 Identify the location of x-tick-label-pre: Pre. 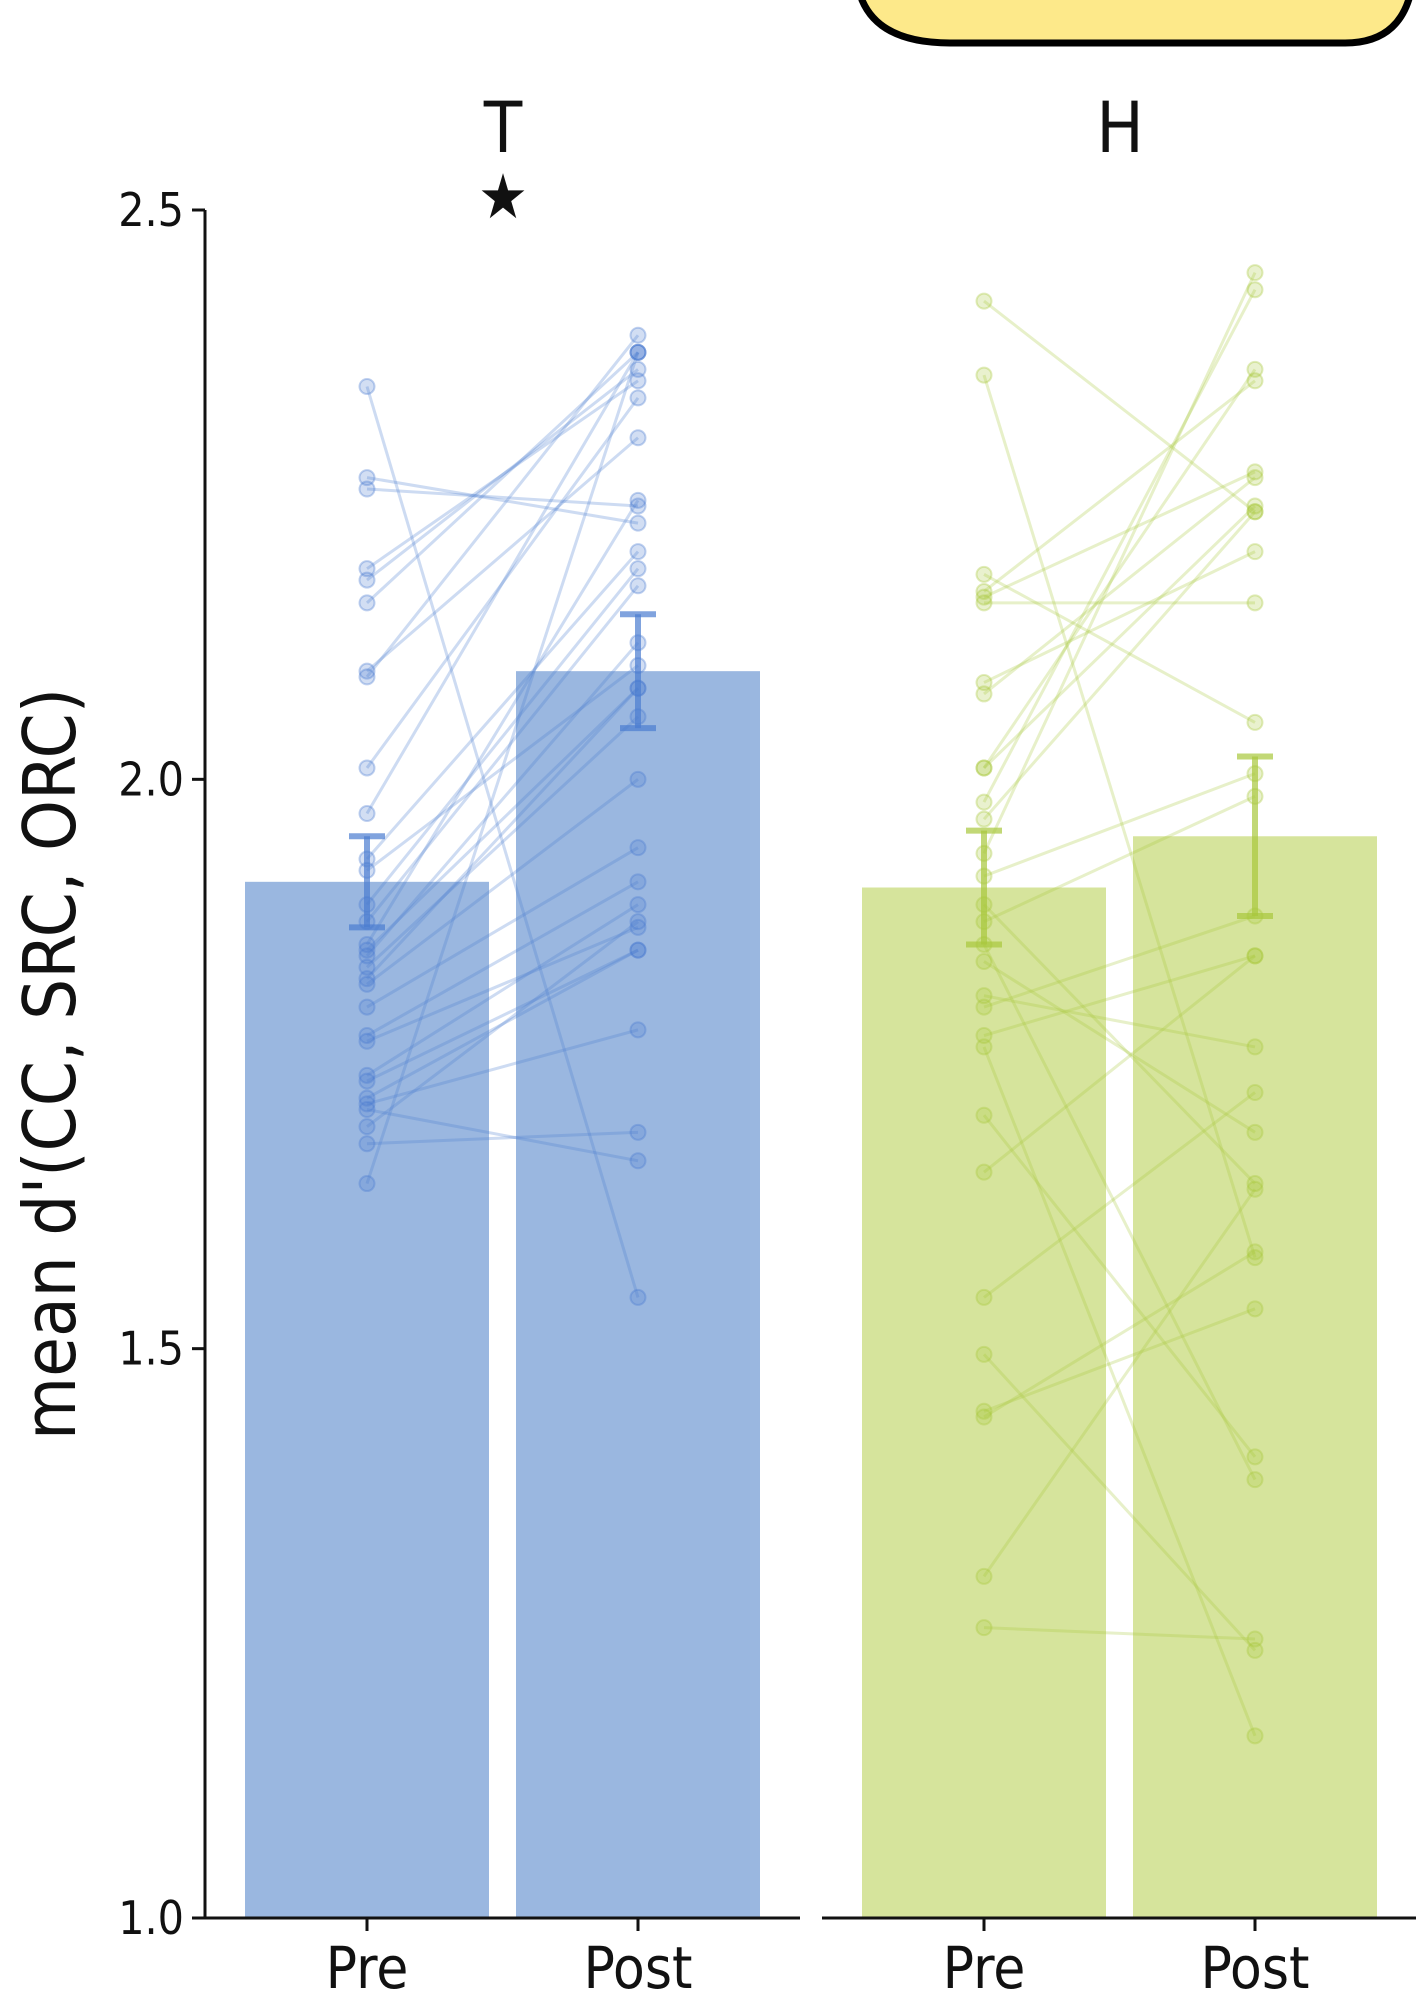
(984, 1964).